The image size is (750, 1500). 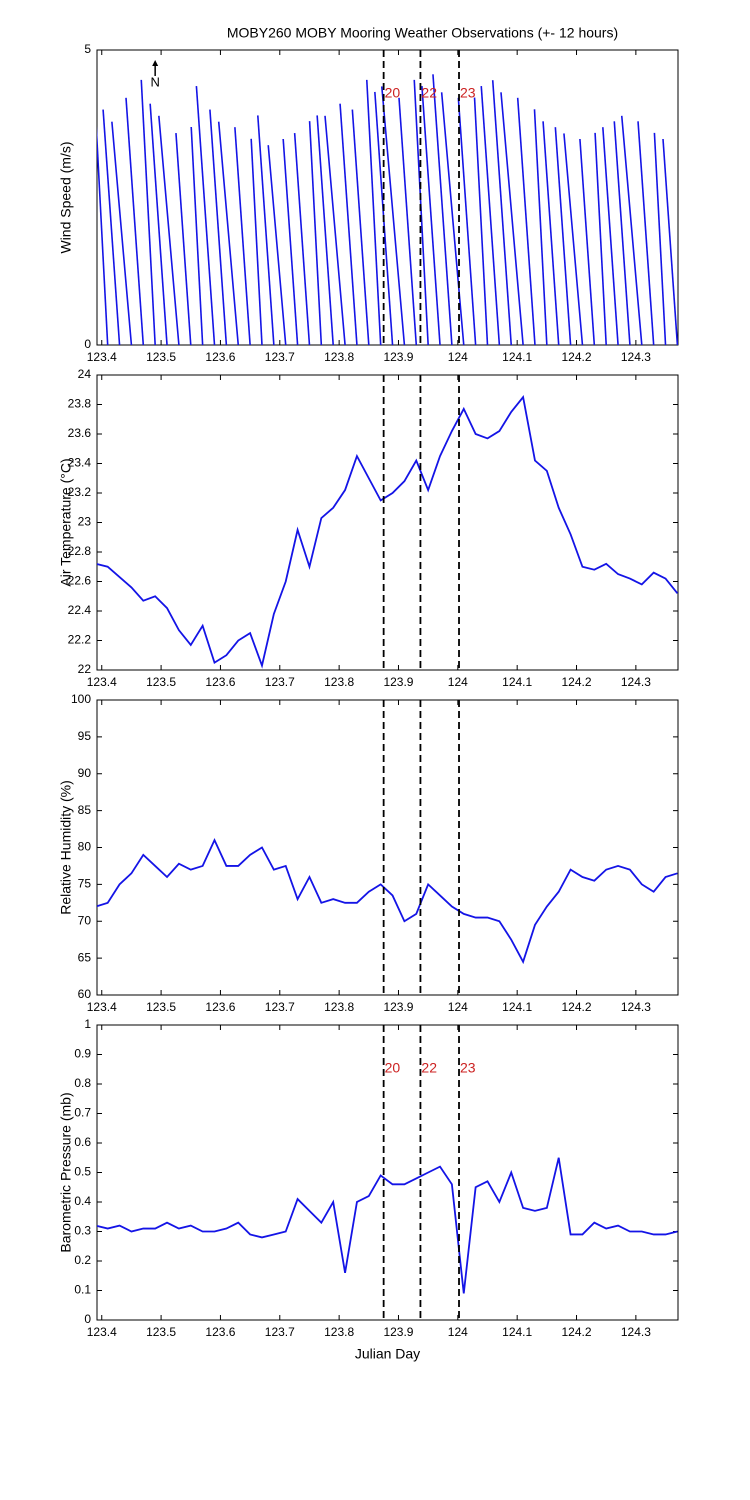 What do you see at coordinates (85, 994) in the screenshot?
I see `y-tick-label: 60` at bounding box center [85, 994].